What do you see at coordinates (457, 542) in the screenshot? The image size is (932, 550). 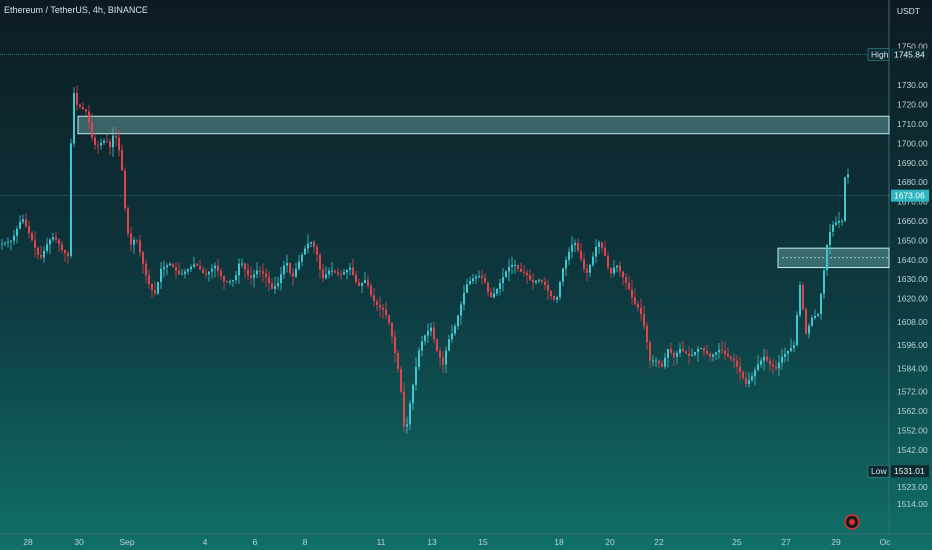 I see `time-axis: 28 30 Sep 4 6 8 11 13 15 18 20 22 25 27 29 Oc` at bounding box center [457, 542].